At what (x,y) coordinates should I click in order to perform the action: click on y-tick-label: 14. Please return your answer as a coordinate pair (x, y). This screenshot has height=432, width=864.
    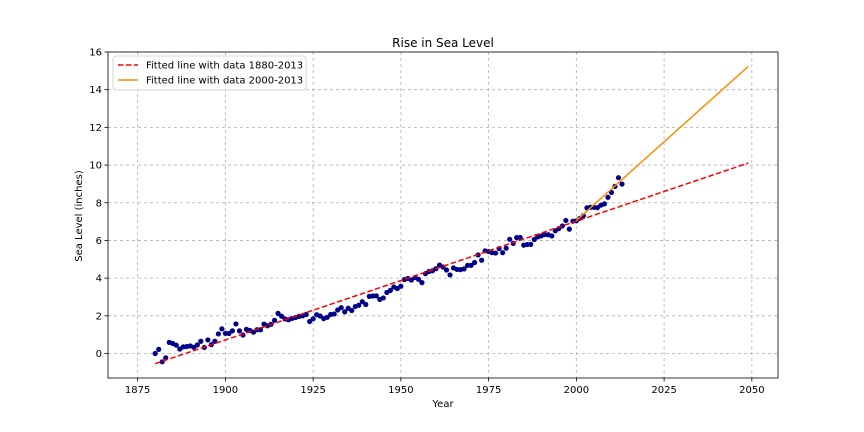
    Looking at the image, I should click on (95, 90).